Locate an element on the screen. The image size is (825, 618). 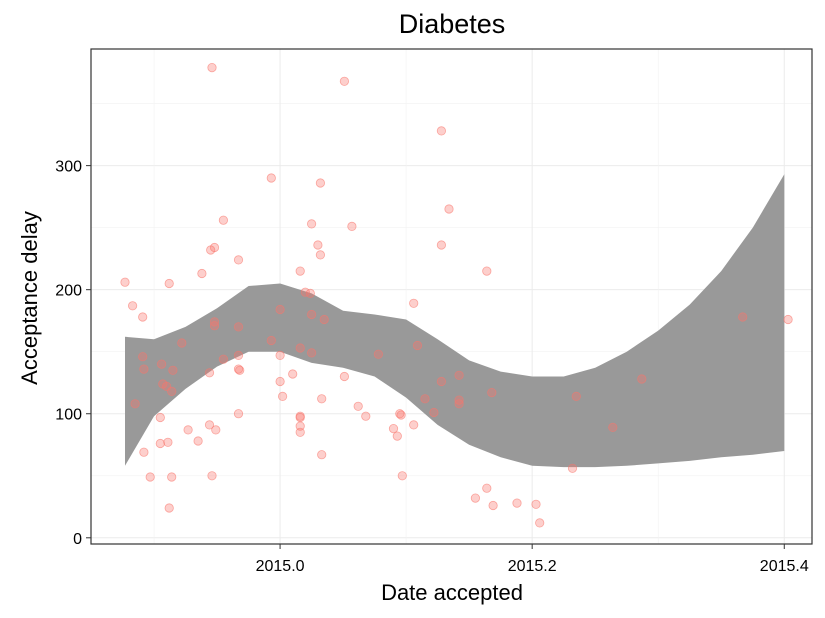
y-axis-label: Acceptance delay is located at coordinates (29, 298).